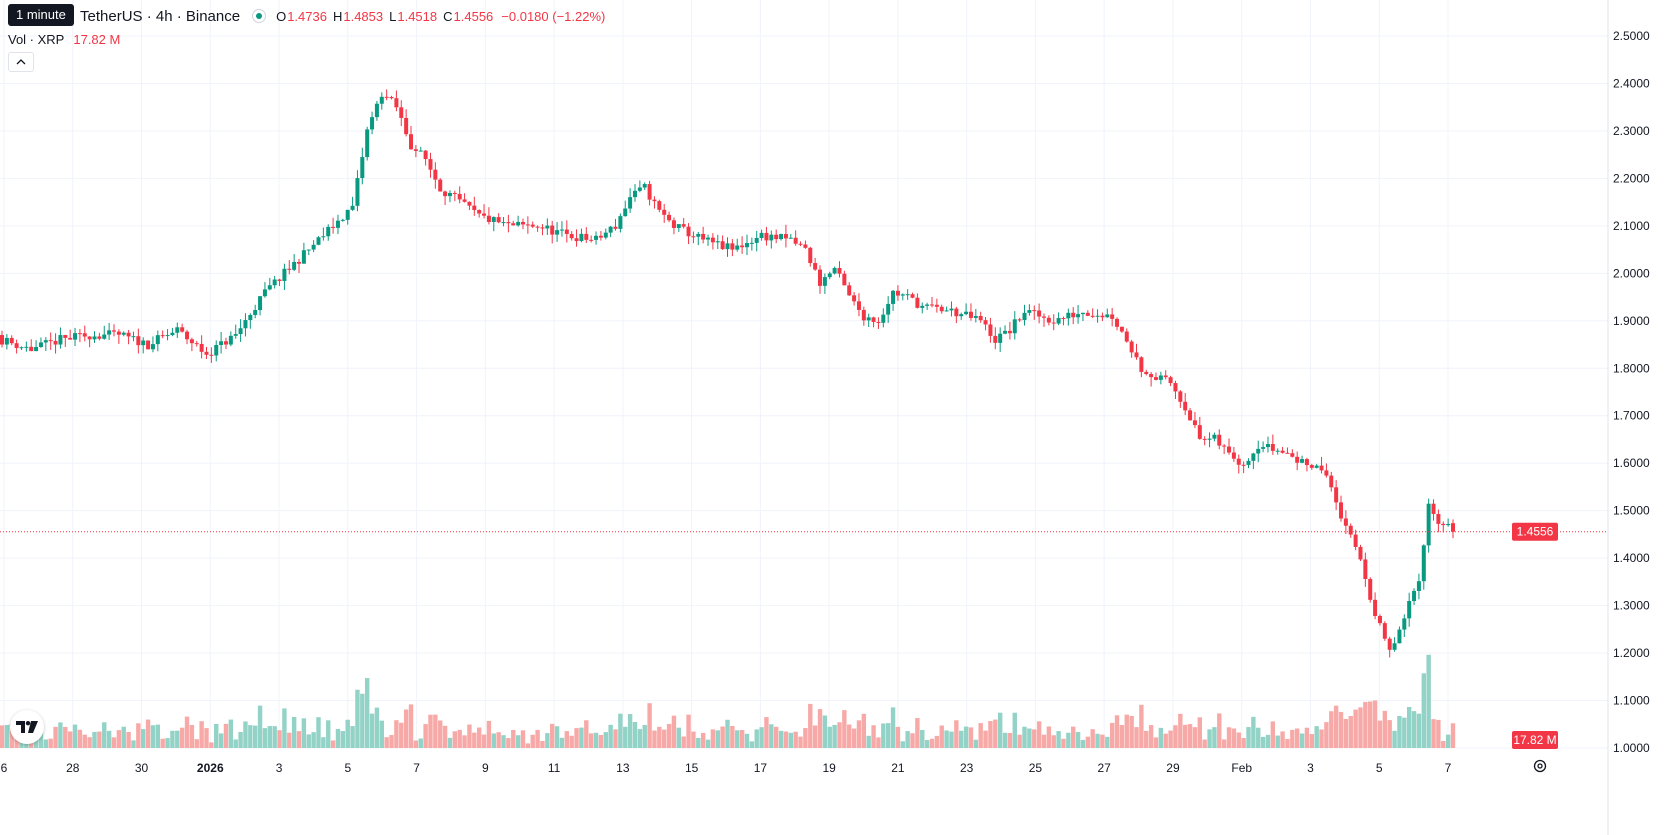 This screenshot has height=835, width=1678. What do you see at coordinates (160, 16) in the screenshot?
I see `symbol-title: TetherUS · 4h · Binance` at bounding box center [160, 16].